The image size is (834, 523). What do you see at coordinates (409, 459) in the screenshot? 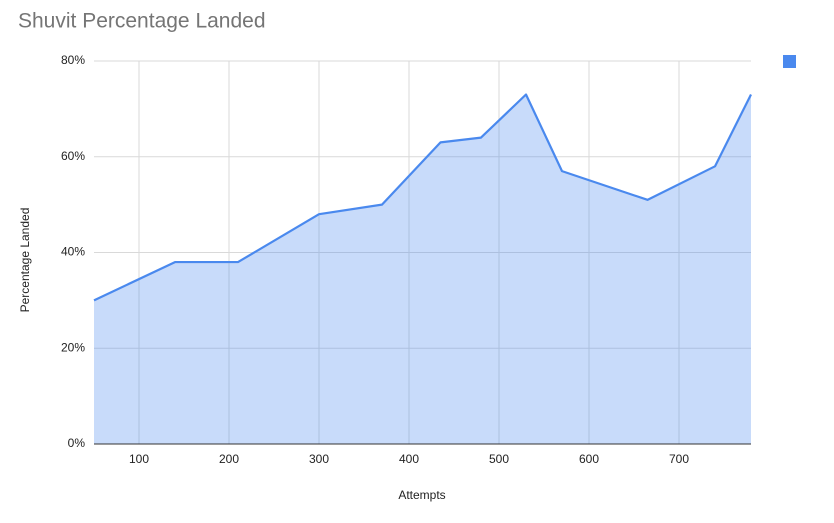
I see `x-tick-label: 400` at bounding box center [409, 459].